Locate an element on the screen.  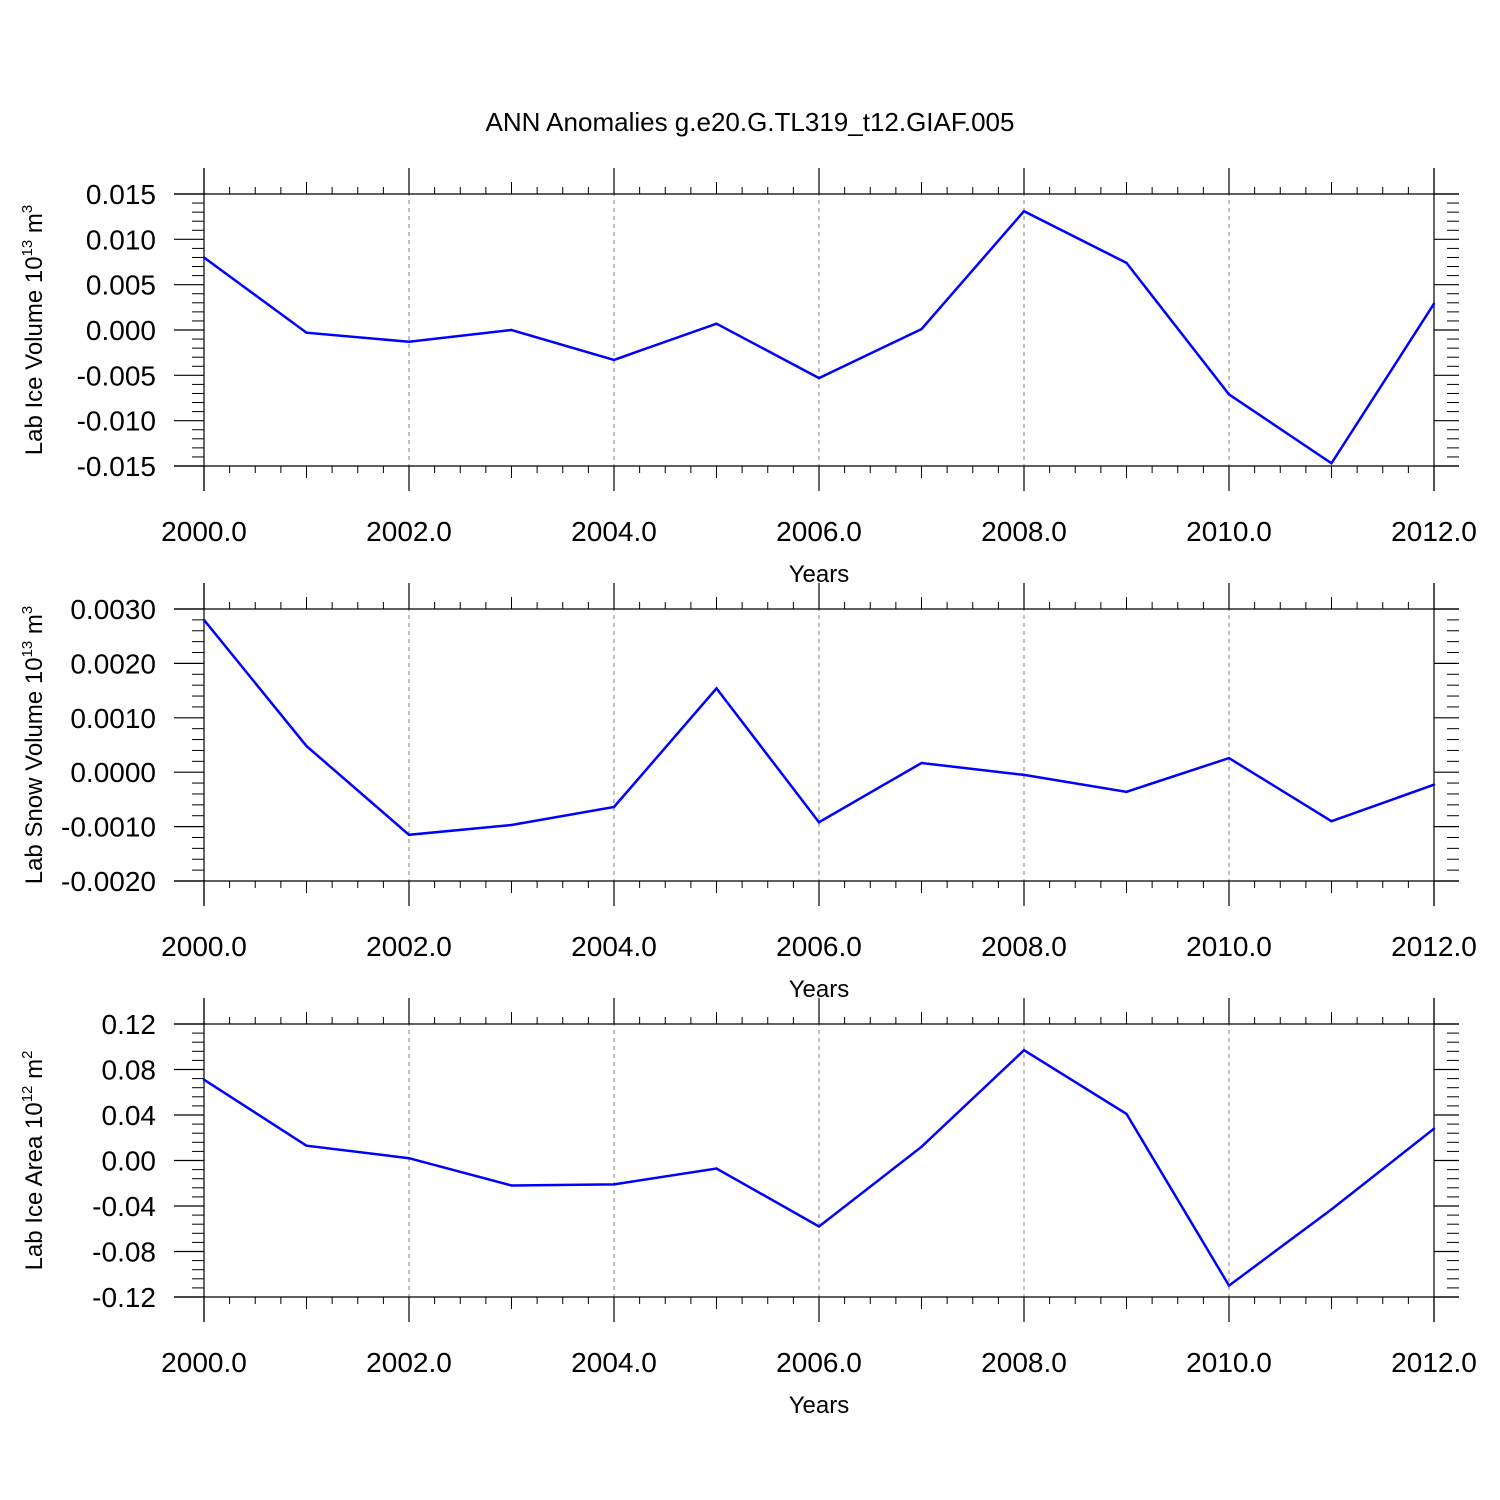
y-tick-label: 0.12 is located at coordinates (129, 1024).